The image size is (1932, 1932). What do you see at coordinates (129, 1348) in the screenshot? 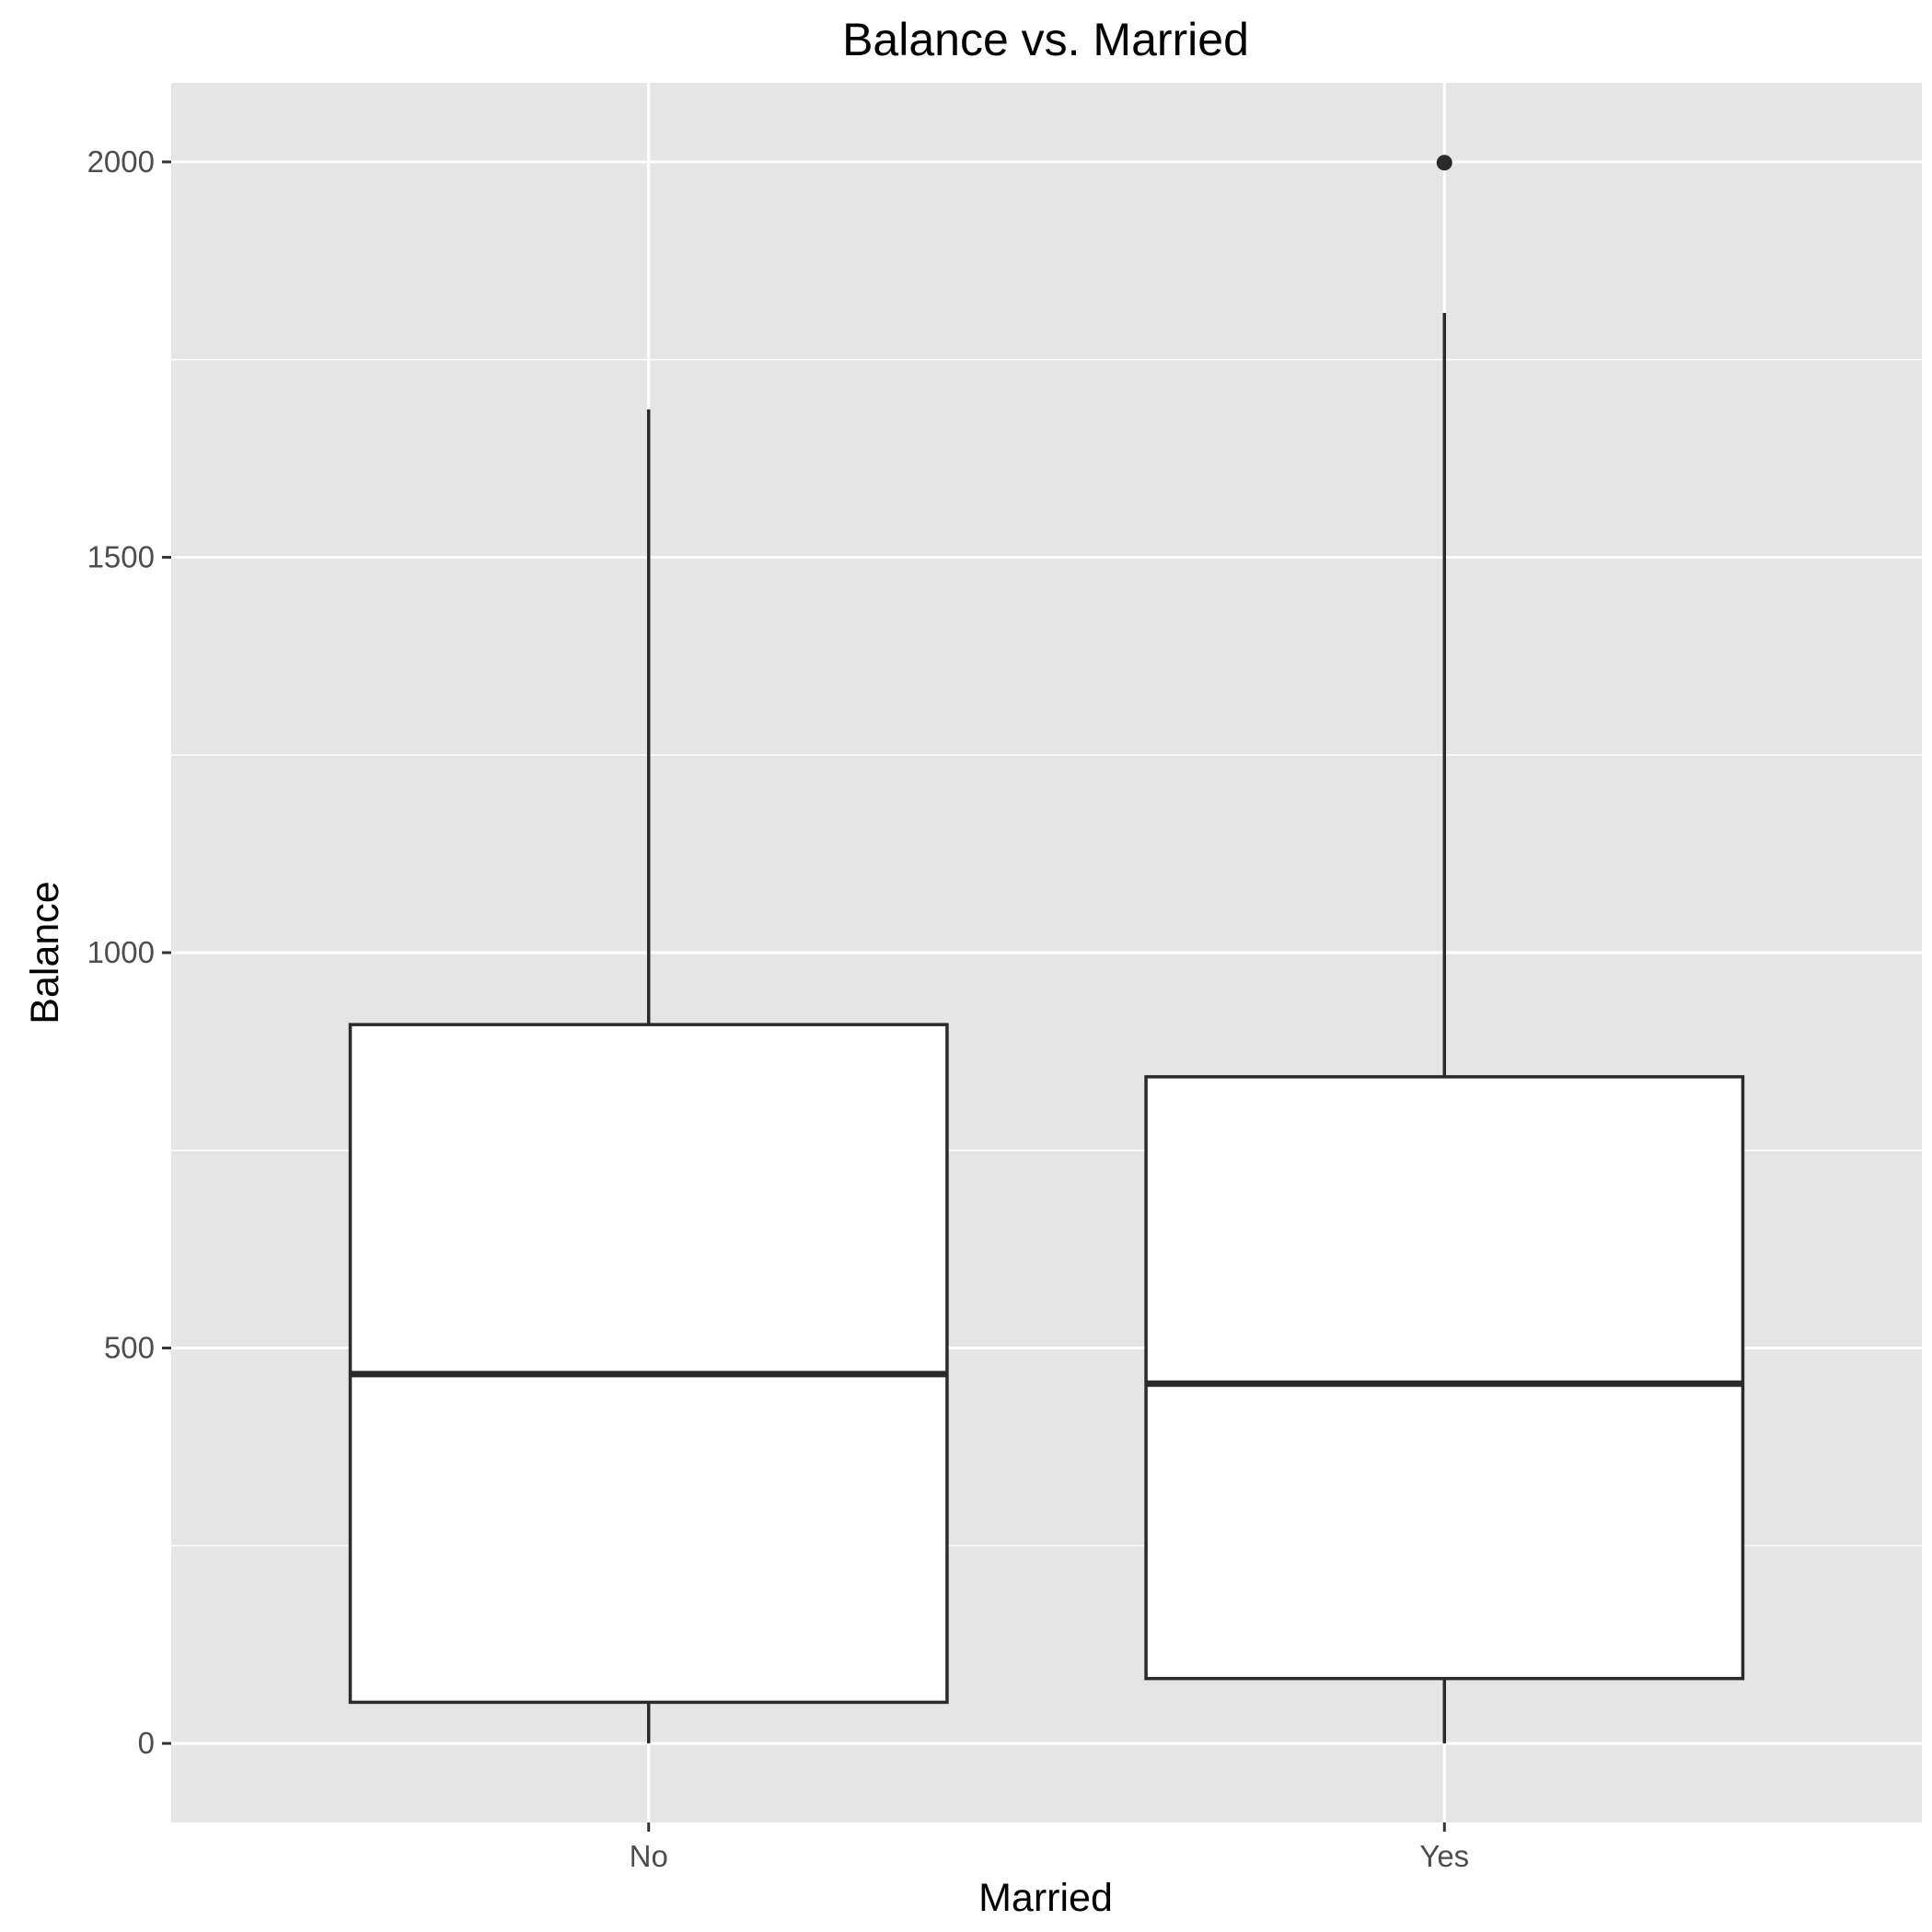
I see `y-tick-label: 500` at bounding box center [129, 1348].